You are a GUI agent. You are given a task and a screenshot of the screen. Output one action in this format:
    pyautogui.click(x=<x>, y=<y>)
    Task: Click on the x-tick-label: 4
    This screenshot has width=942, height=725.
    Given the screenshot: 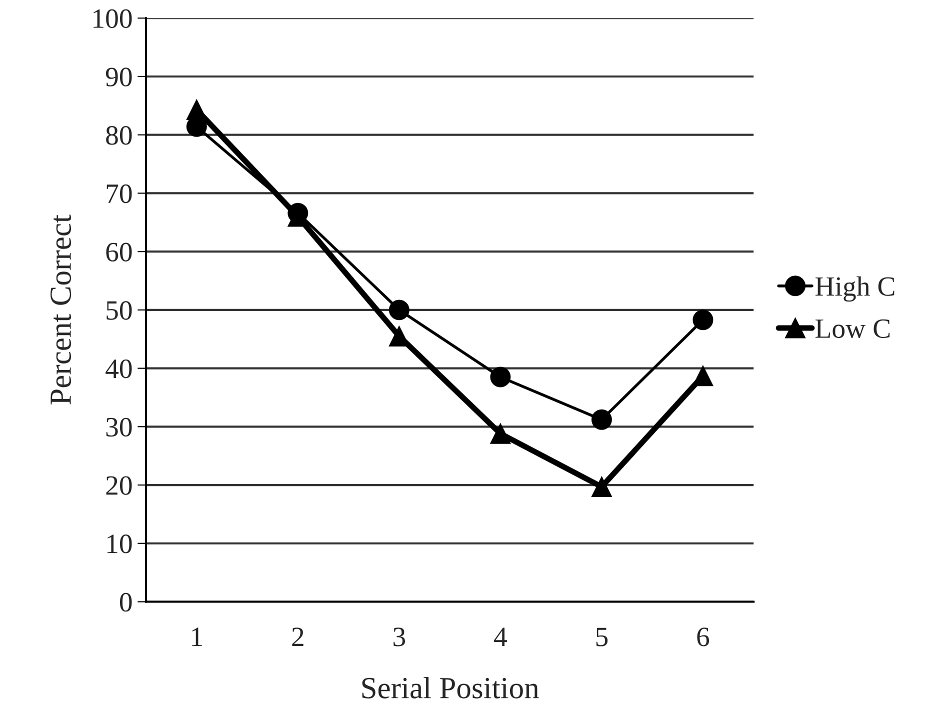 What is the action you would take?
    pyautogui.click(x=500, y=637)
    